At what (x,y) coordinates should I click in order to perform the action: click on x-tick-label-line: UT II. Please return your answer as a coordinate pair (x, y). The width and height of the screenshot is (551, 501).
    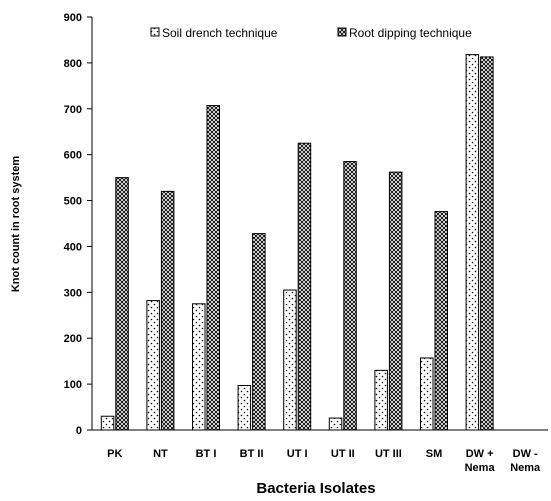
    Looking at the image, I should click on (343, 454).